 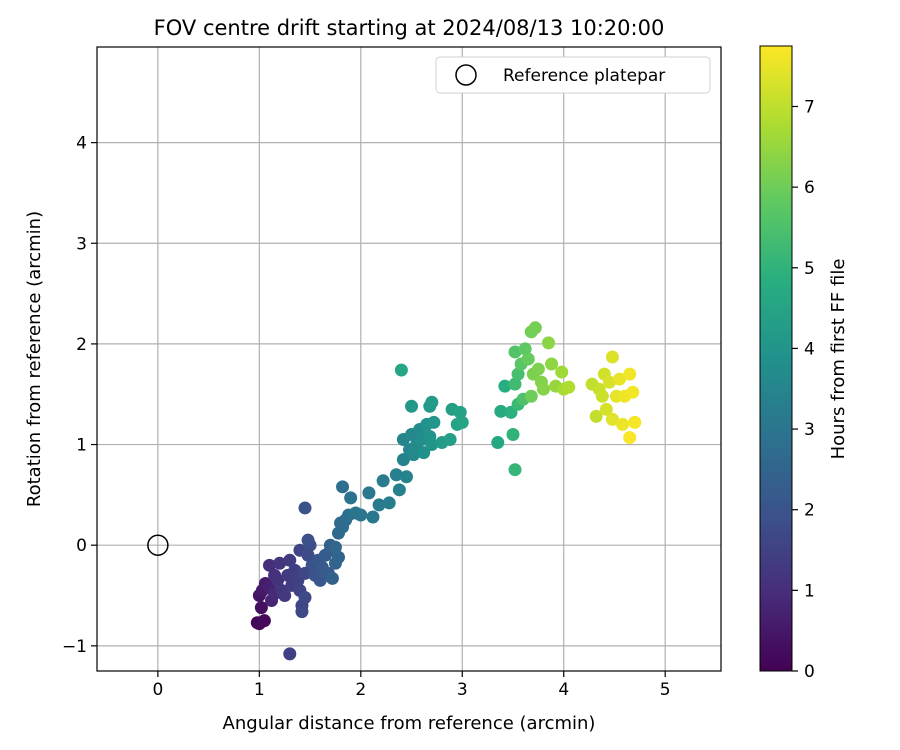 I want to click on colorbar-tick-label: 3, so click(x=809, y=430).